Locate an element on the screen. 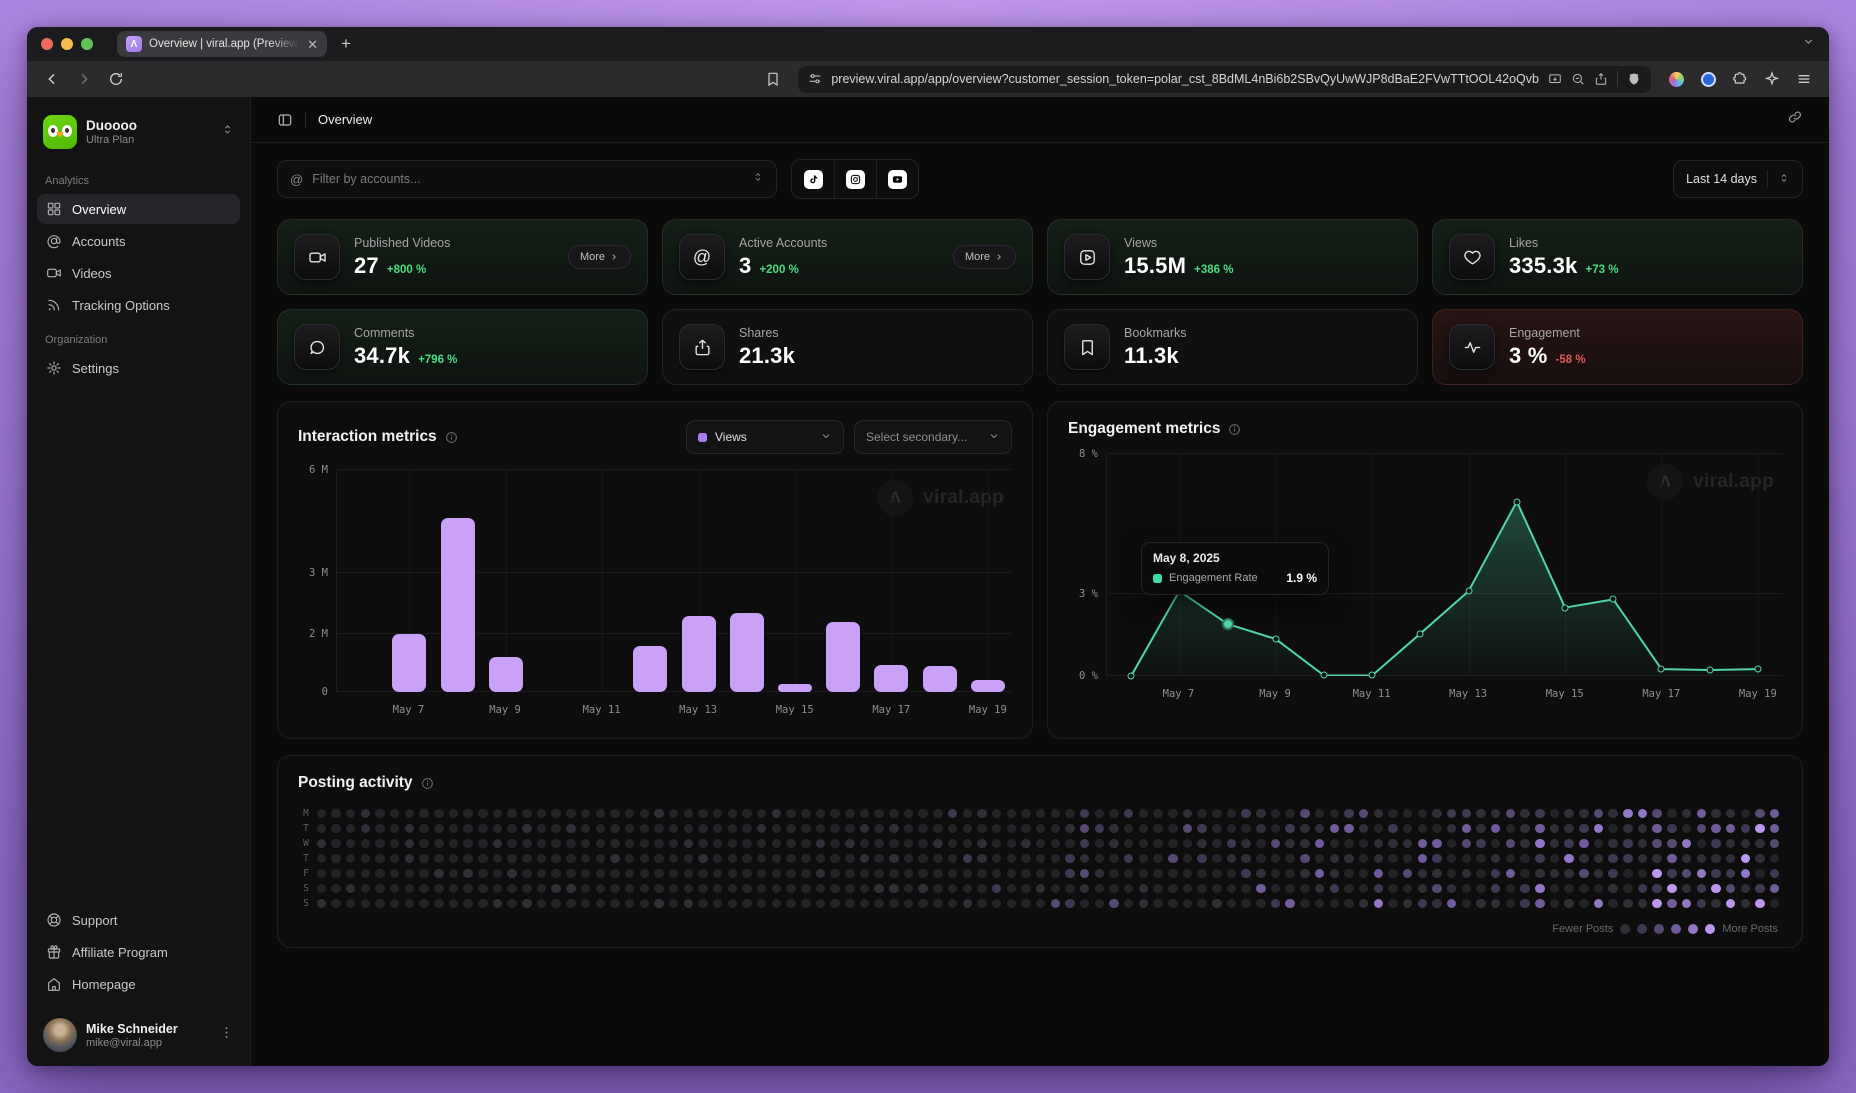  back-icon is located at coordinates (52, 79).